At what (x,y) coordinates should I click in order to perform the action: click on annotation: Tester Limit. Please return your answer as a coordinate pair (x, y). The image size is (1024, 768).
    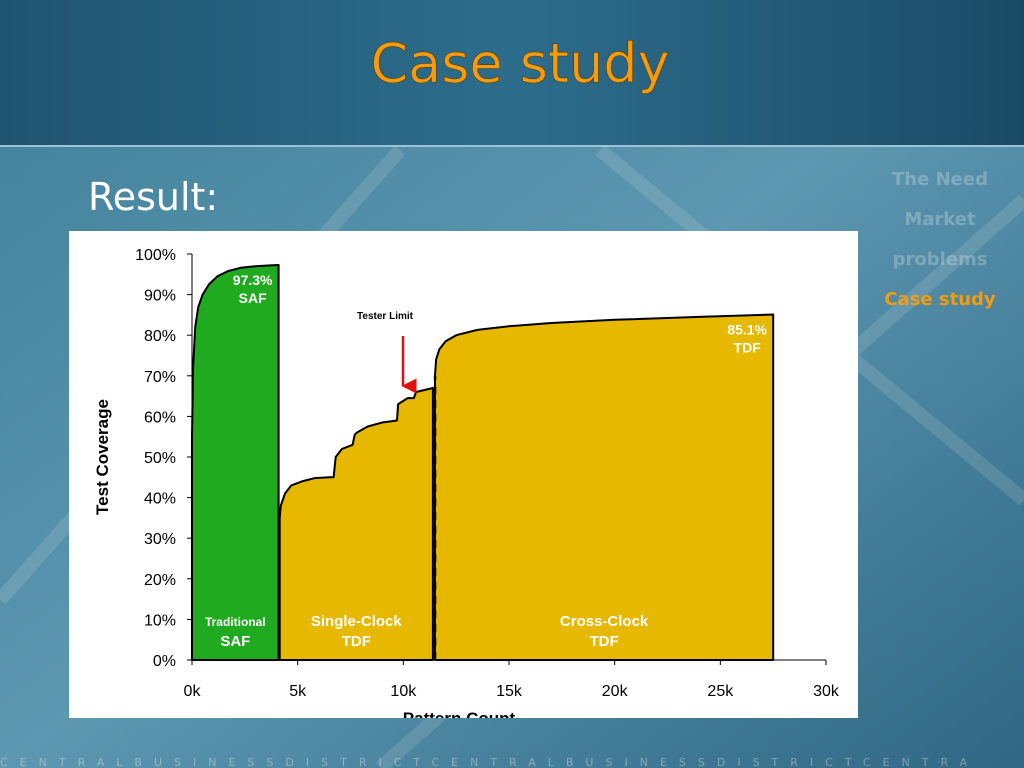
    Looking at the image, I should click on (385, 316).